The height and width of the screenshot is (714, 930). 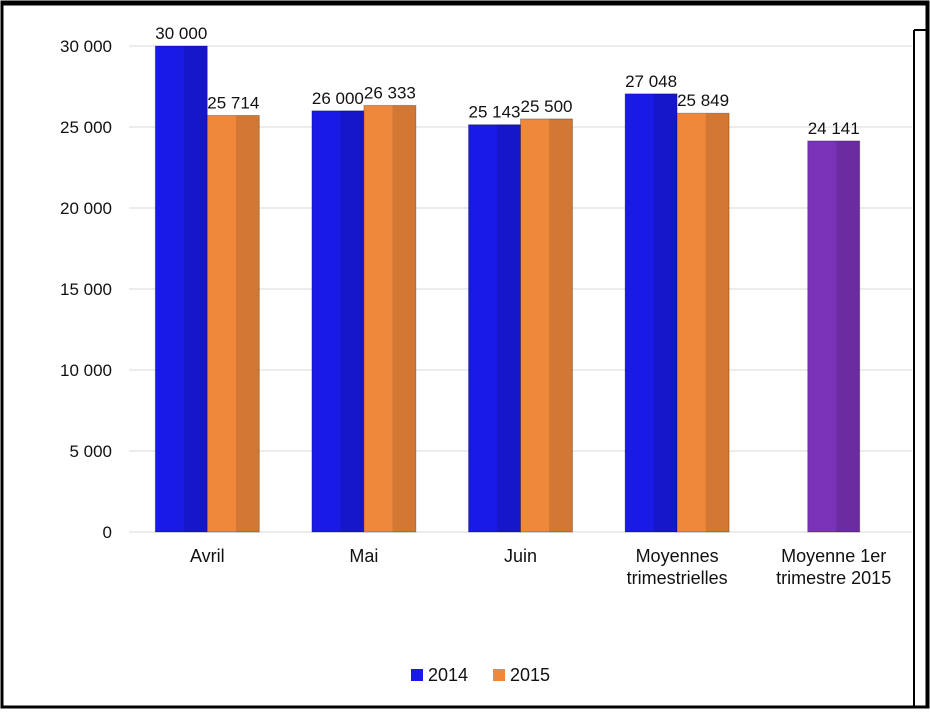 I want to click on y-tick-label: 30 000, so click(x=86, y=46).